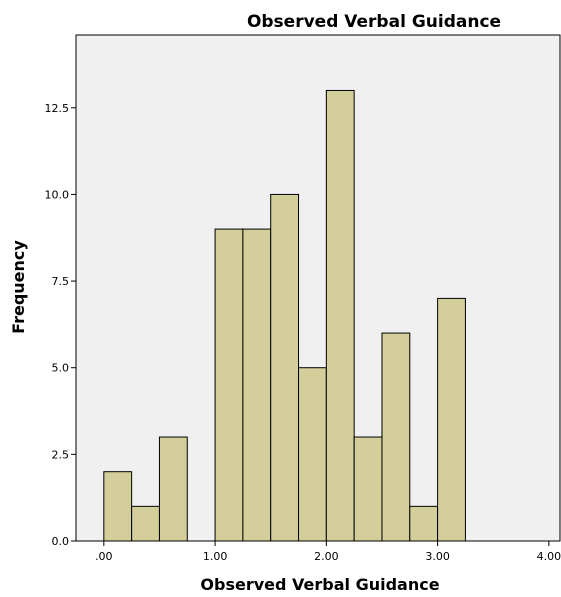 This screenshot has height=597, width=561. I want to click on x-tick-label-1: 1.00, so click(215, 556).